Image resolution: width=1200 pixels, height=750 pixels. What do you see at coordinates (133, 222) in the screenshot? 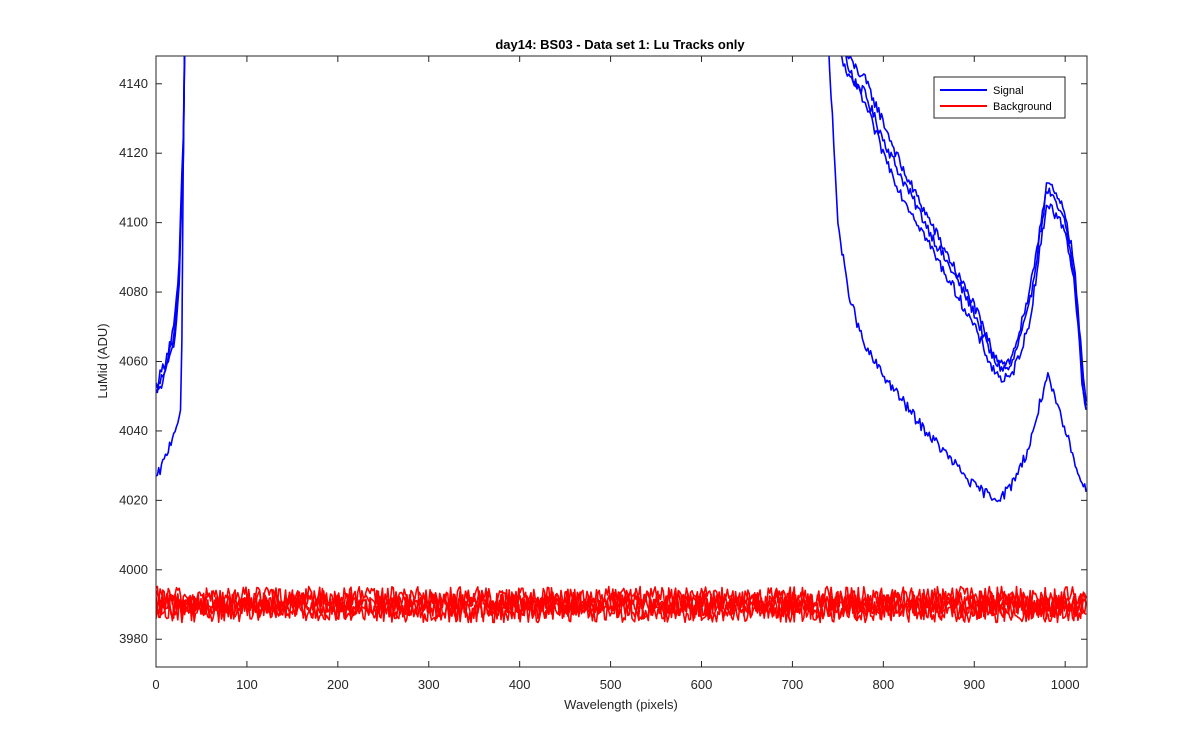
I see `y-tick-label: 4100` at bounding box center [133, 222].